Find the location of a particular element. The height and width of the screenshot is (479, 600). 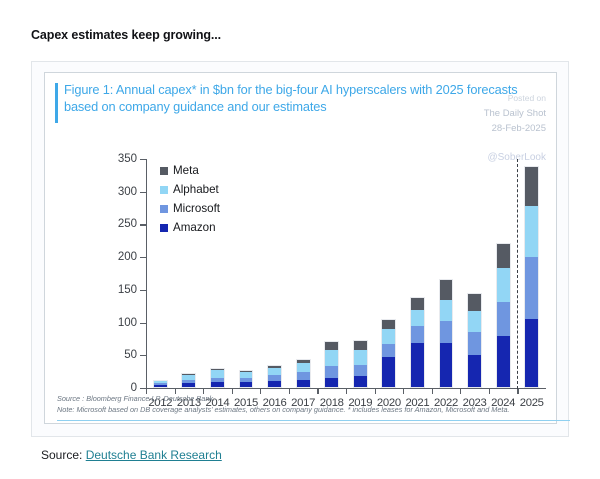

y-tick-label: 0 is located at coordinates (133, 388).